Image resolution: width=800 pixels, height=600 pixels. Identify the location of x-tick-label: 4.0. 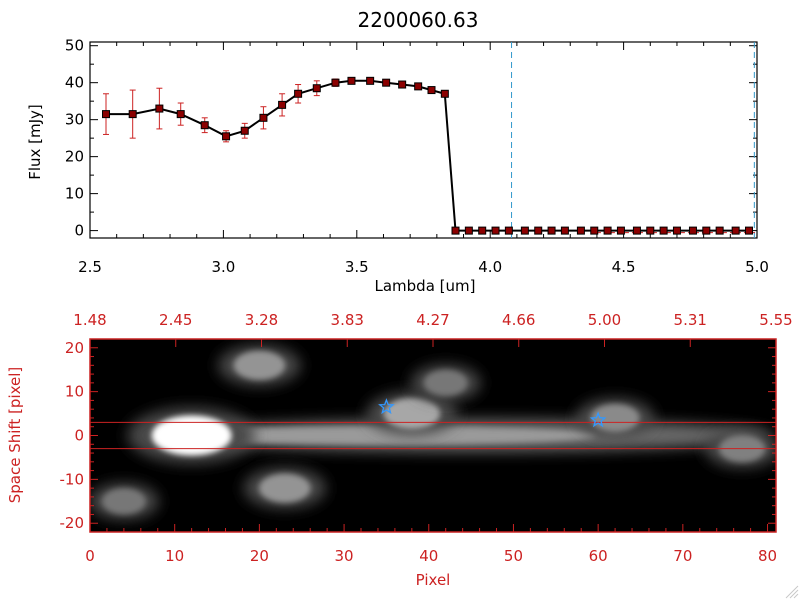
(490, 267).